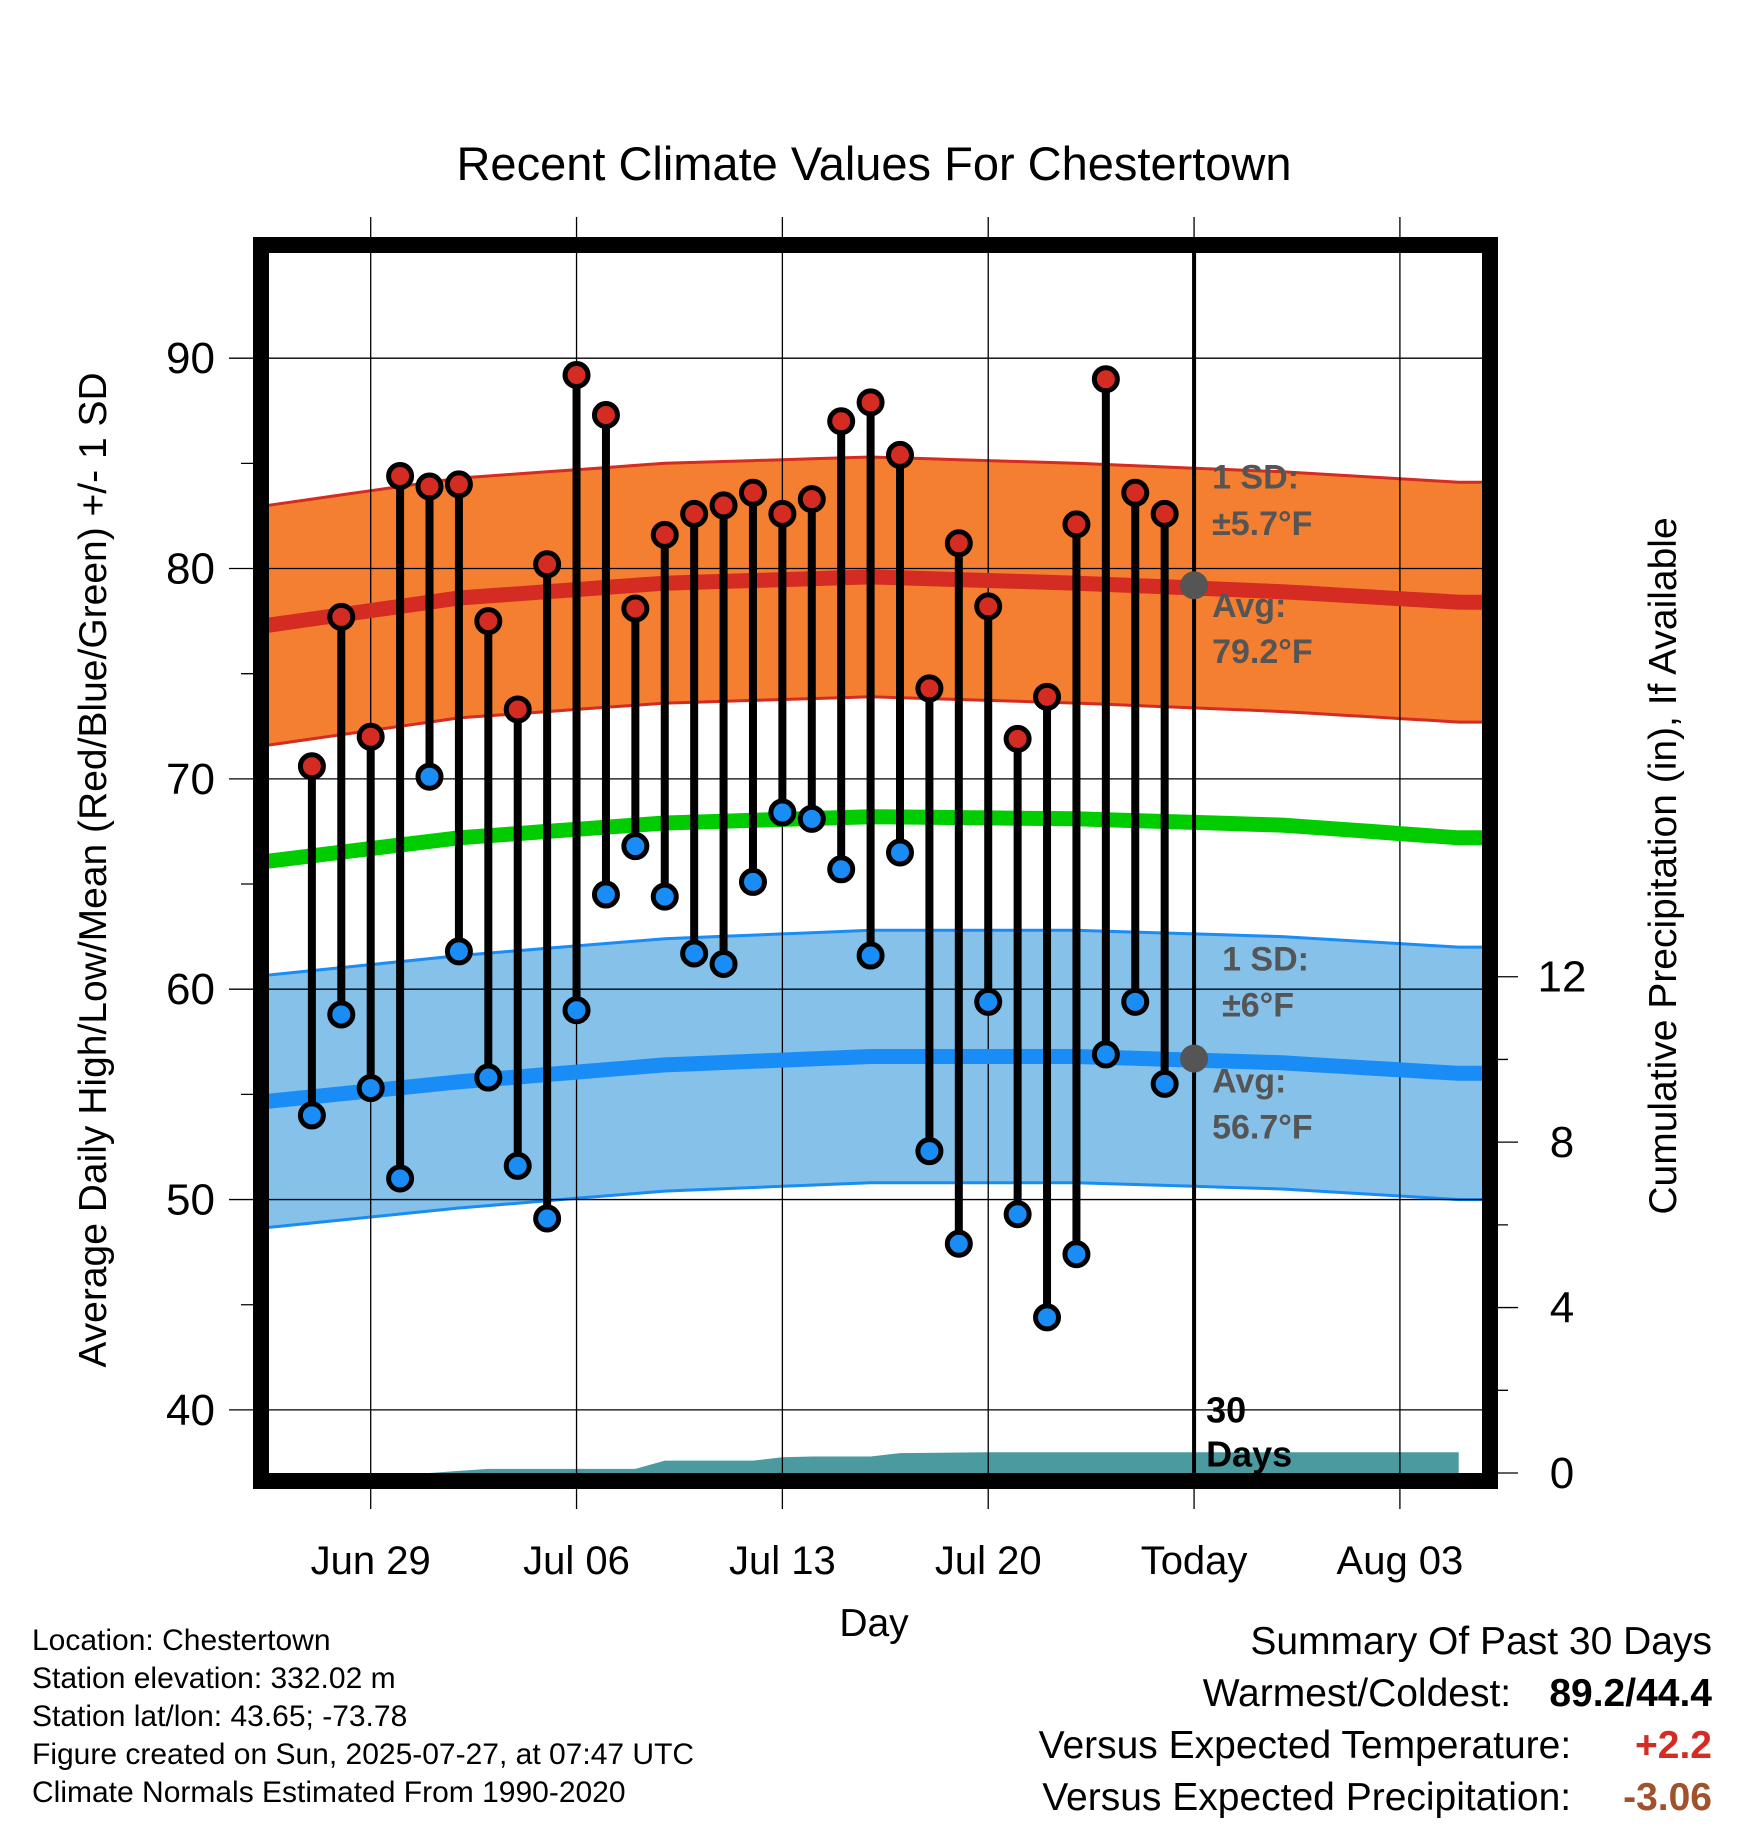  Describe the element at coordinates (1262, 524) in the screenshot. I see `high-sd-value: ±5.7°F` at that location.